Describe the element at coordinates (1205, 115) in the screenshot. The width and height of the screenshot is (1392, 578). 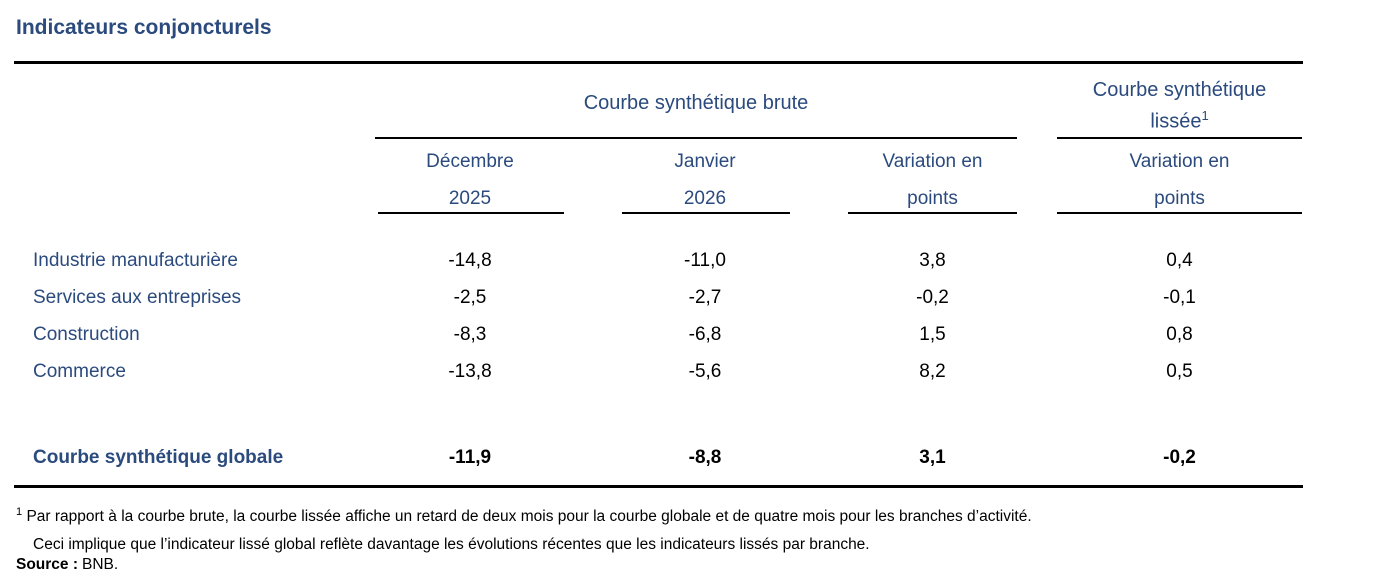
I see `footnote-reference: 1` at that location.